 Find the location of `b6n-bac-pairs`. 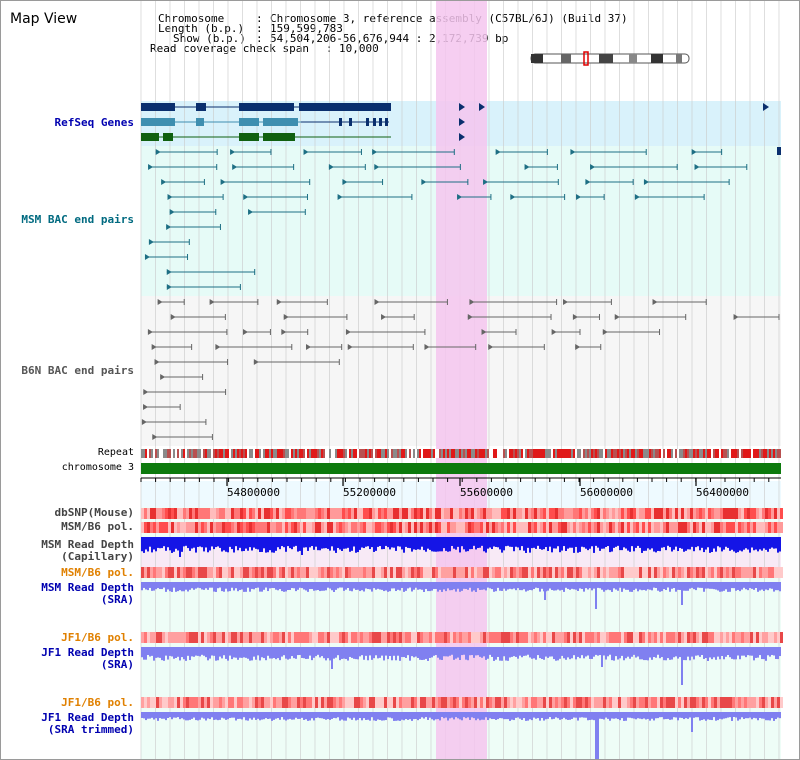

b6n-bac-pairs is located at coordinates (460, 369).